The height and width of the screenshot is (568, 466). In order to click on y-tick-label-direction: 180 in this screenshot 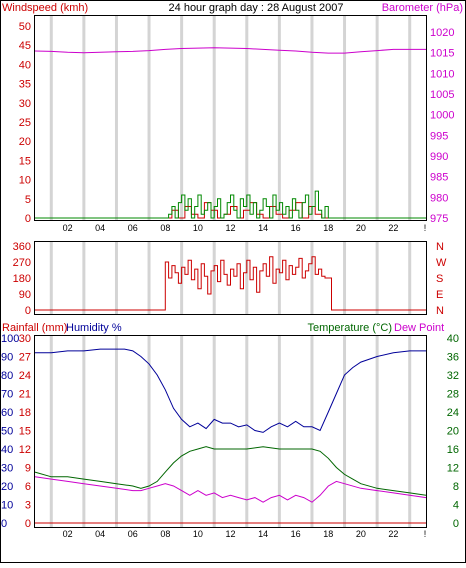, I will do `click(22, 279)`.